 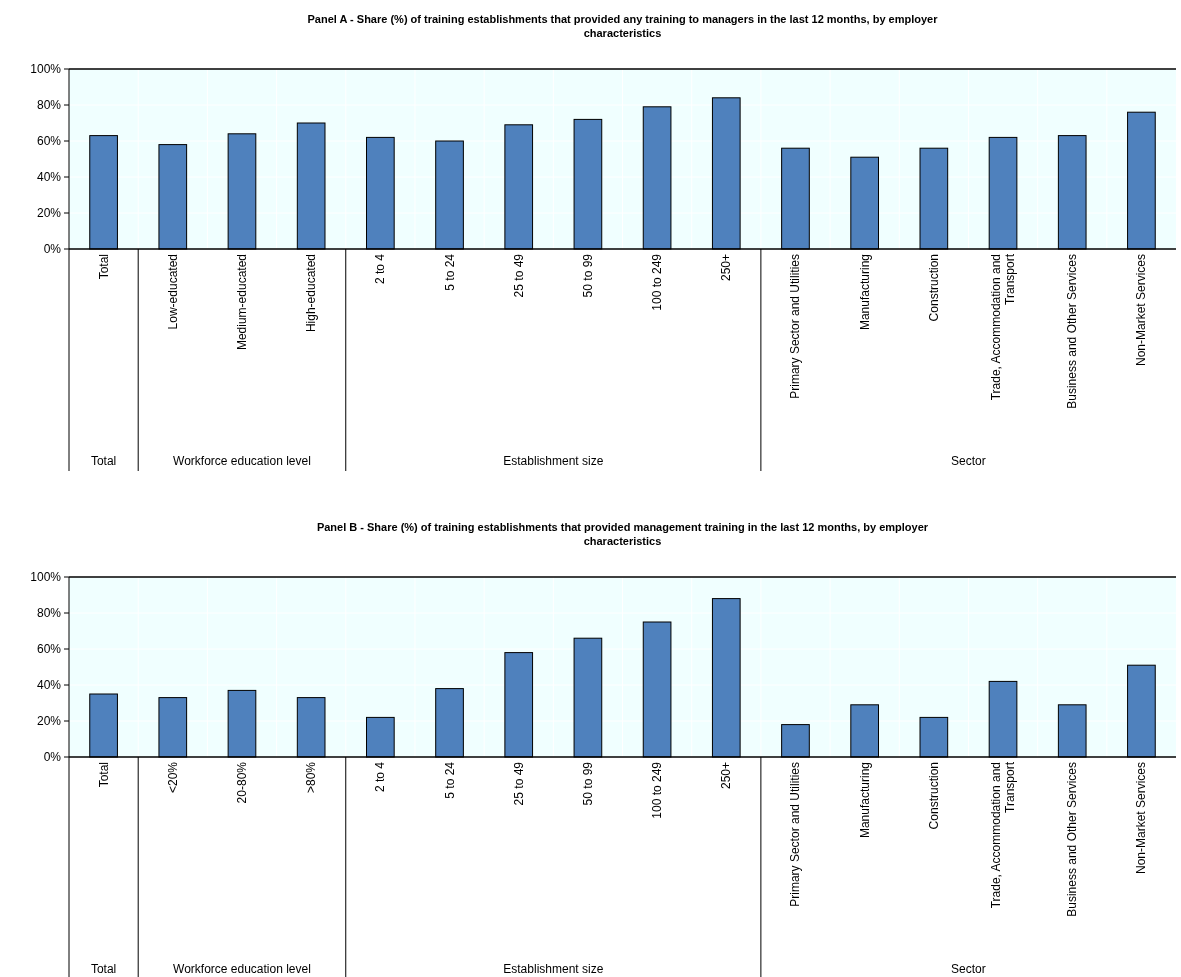 I want to click on x-tick-label: Medium-educated, so click(x=241, y=302).